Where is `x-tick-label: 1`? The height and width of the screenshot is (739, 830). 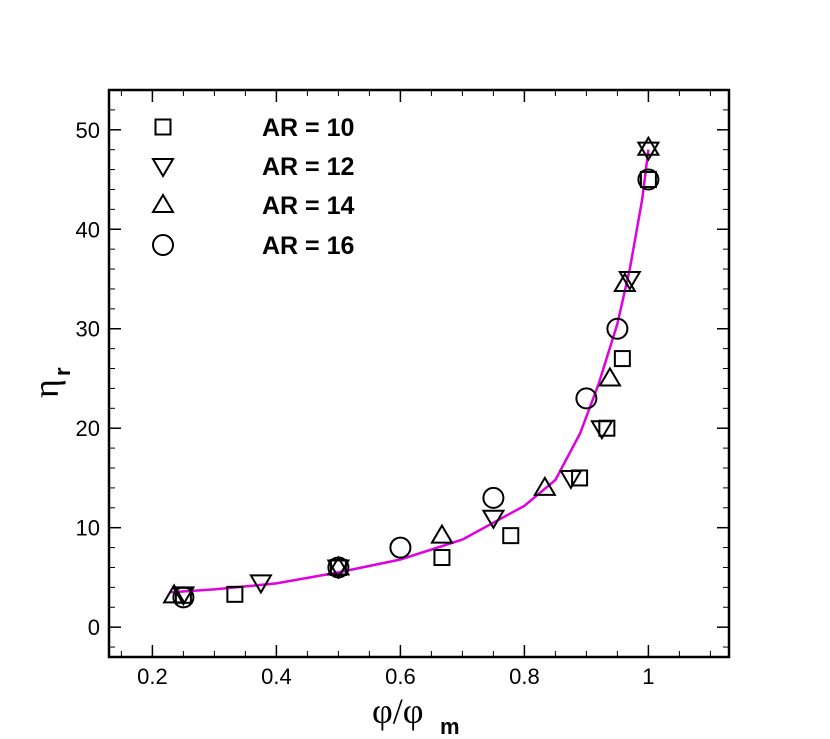
x-tick-label: 1 is located at coordinates (648, 676).